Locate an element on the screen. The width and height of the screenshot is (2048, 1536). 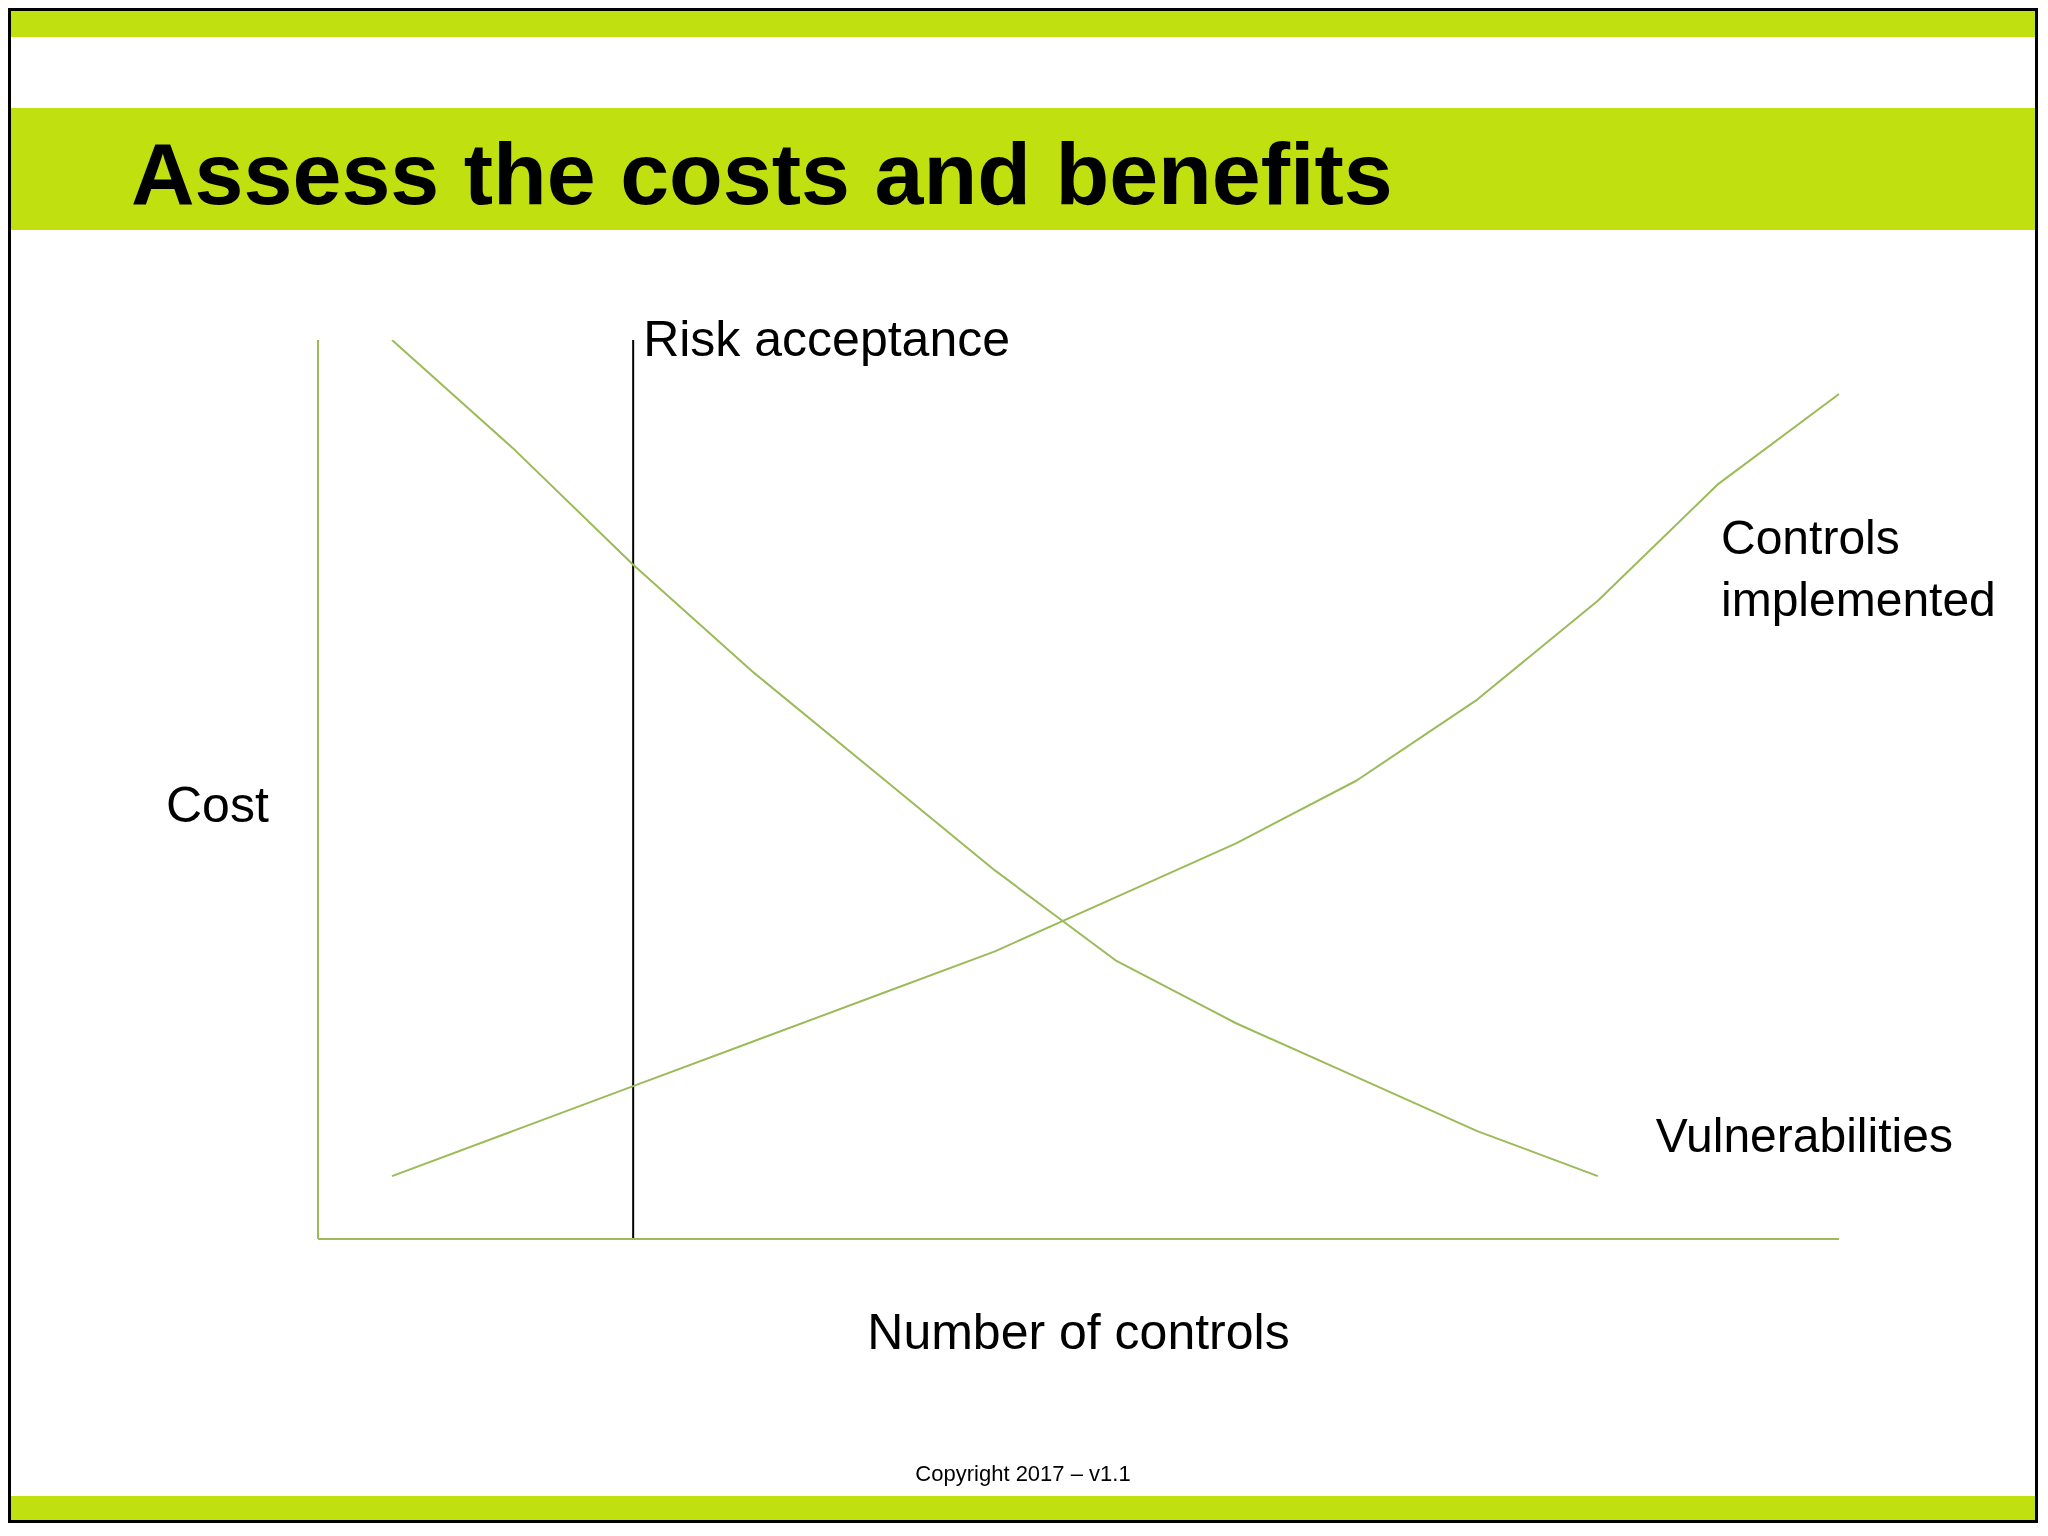
series-label: Controls implemented is located at coordinates (1858, 568).